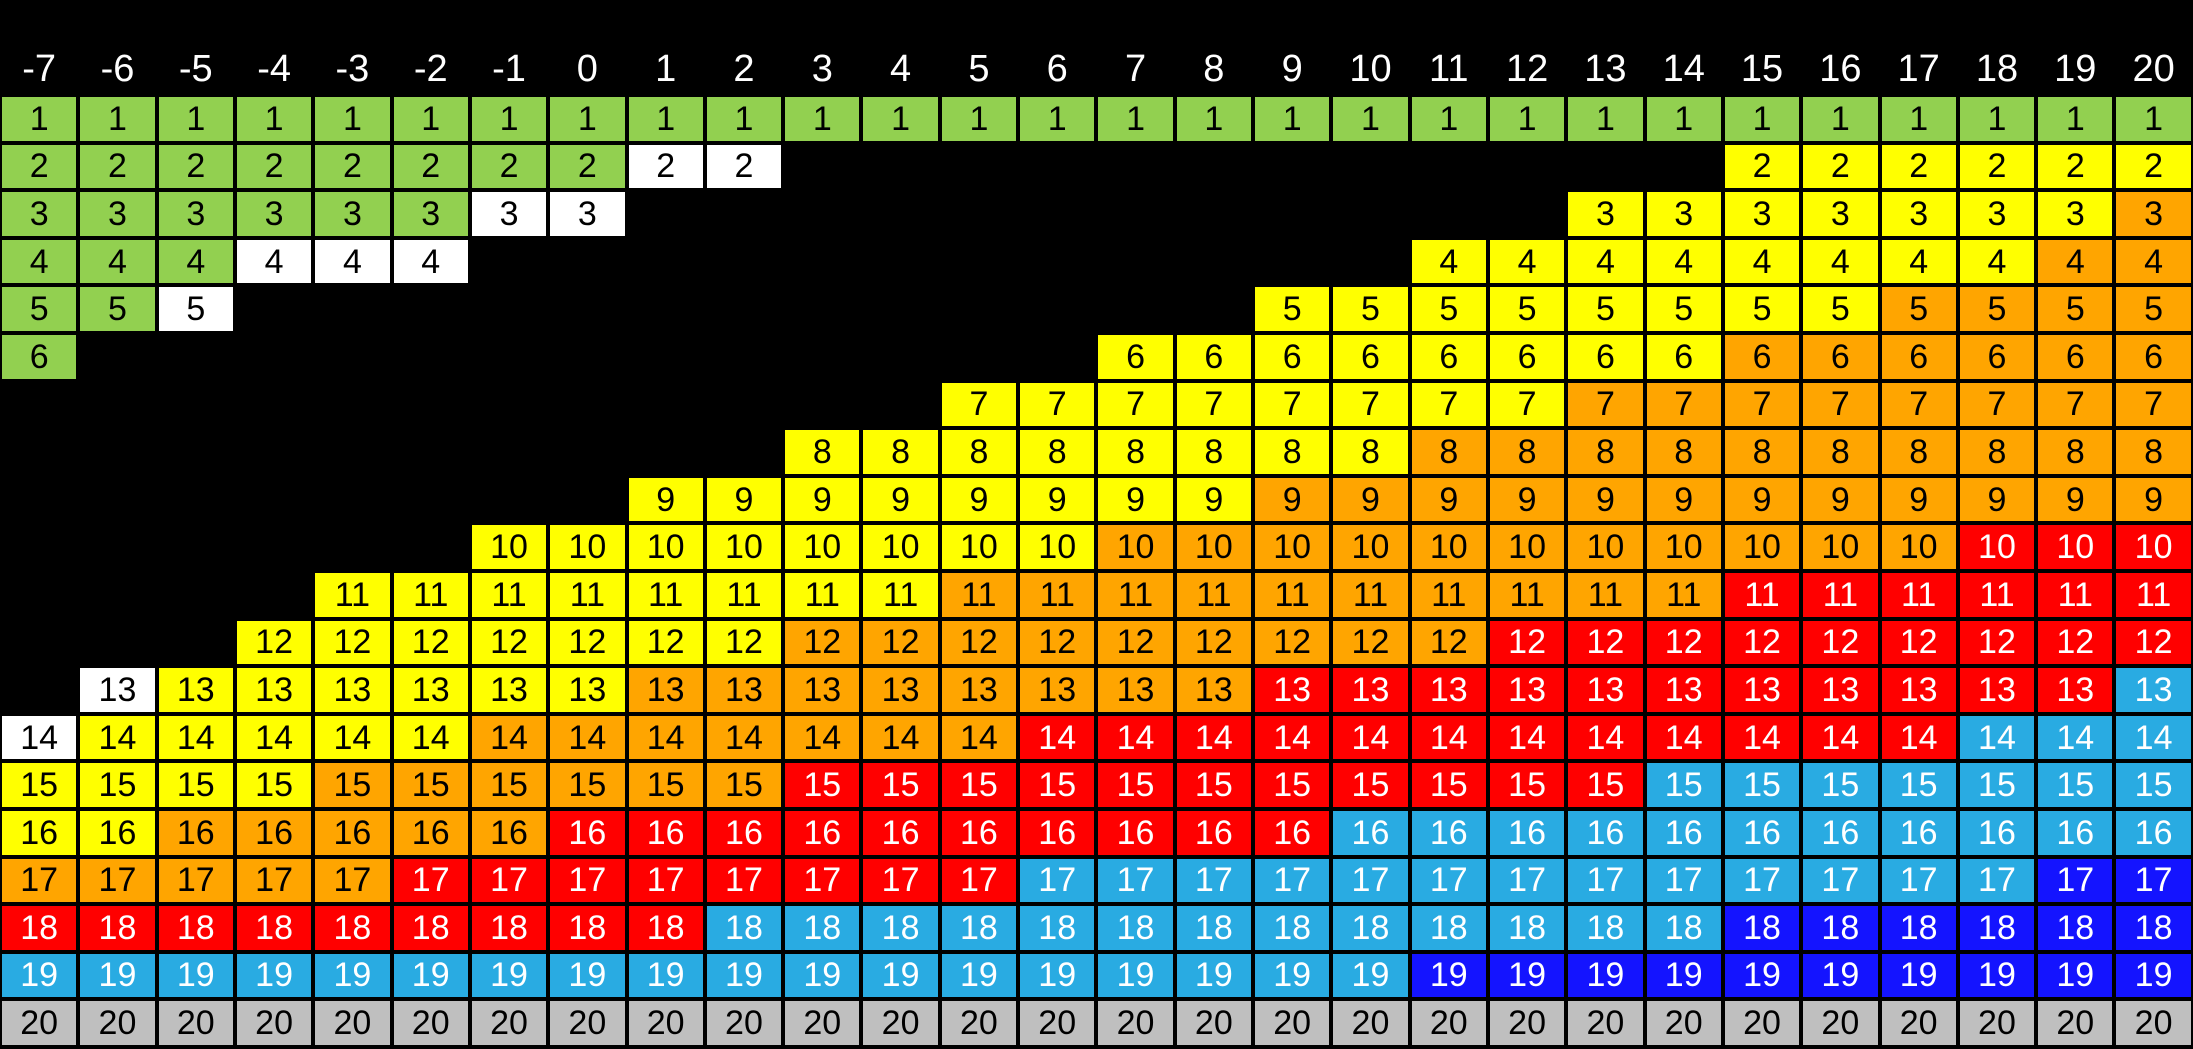 This screenshot has height=1049, width=2193. What do you see at coordinates (1527, 69) in the screenshot?
I see `column-header: 12` at bounding box center [1527, 69].